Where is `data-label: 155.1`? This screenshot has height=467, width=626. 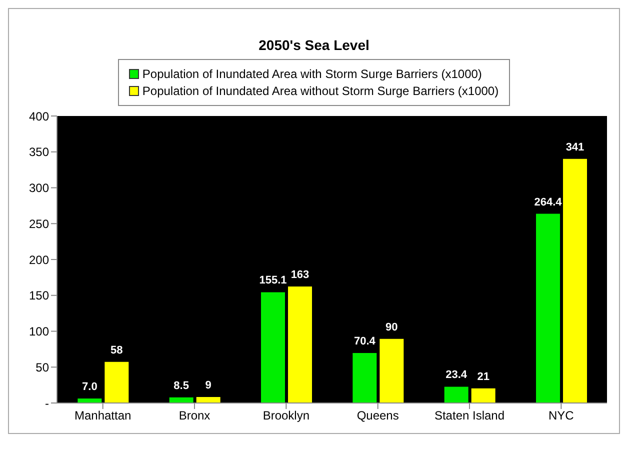 data-label: 155.1 is located at coordinates (273, 280).